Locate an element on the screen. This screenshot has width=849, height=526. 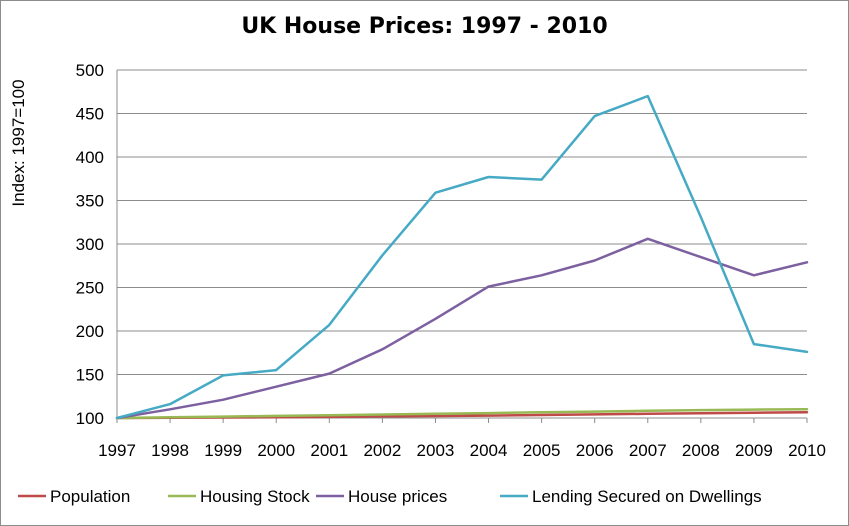
series-line is located at coordinates (462, 413).